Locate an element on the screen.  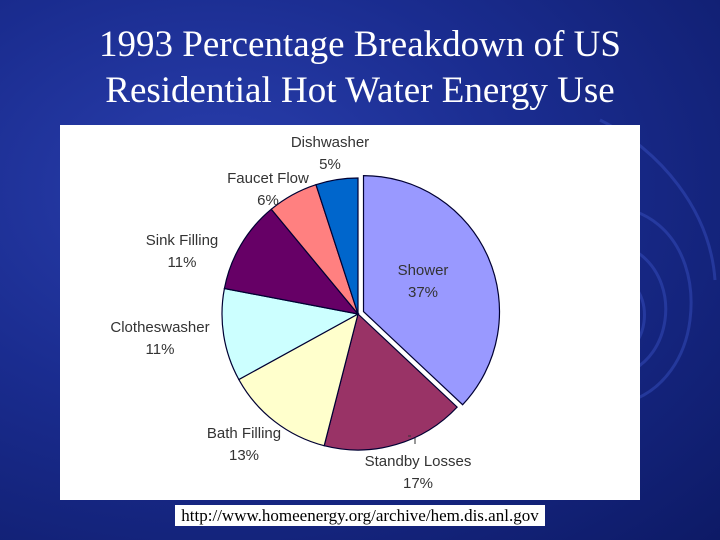
slice-label-dishwasher: Dishwasher is located at coordinates (330, 142).